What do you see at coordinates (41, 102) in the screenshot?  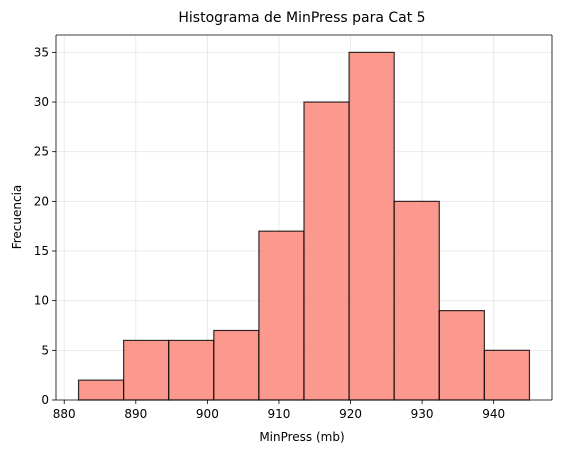 I see `y-tick-label: 30` at bounding box center [41, 102].